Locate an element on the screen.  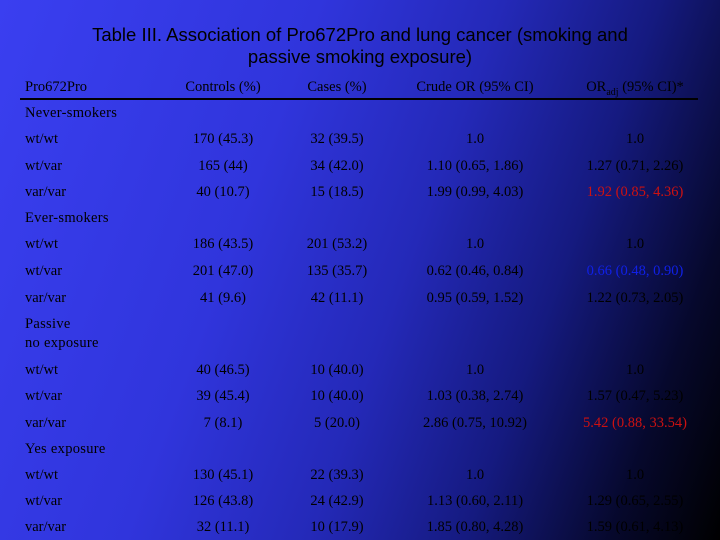
header-adj-or-label: OR is located at coordinates (596, 87).